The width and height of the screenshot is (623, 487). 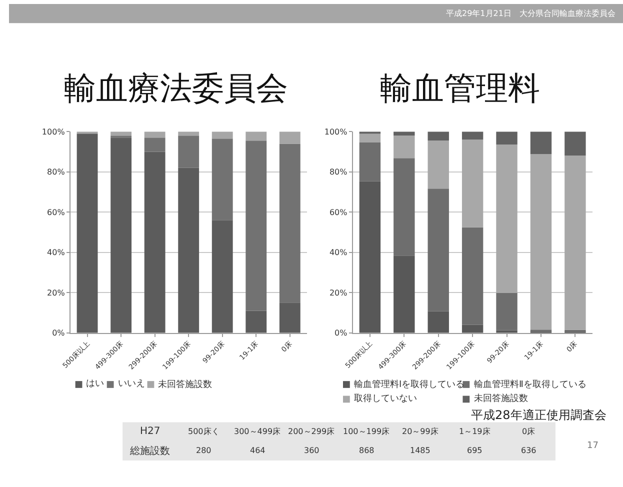 What do you see at coordinates (257, 431) in the screenshot?
I see `text: 300～499床` at bounding box center [257, 431].